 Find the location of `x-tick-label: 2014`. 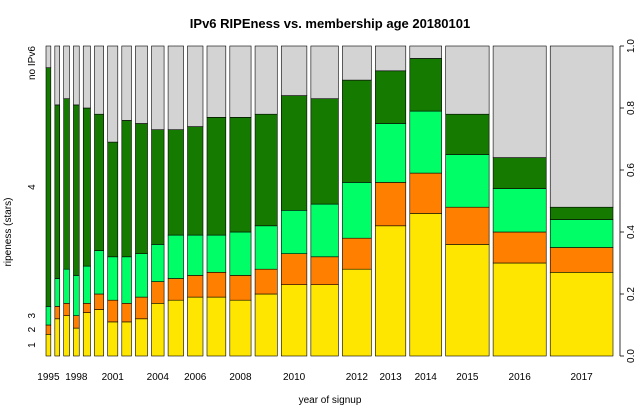

x-tick-label: 2014 is located at coordinates (426, 377).